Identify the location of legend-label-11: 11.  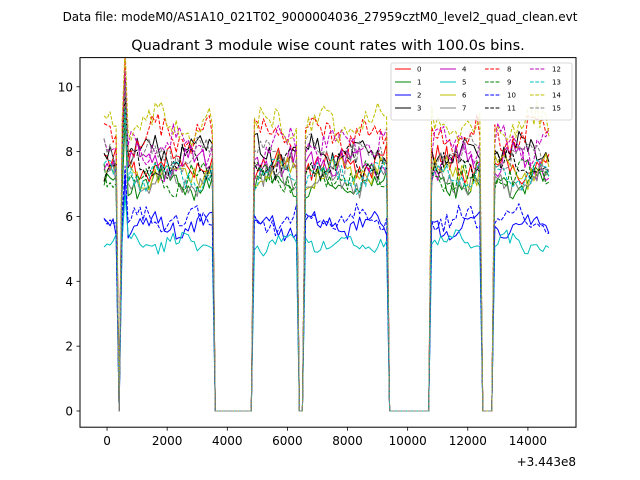
(511, 109).